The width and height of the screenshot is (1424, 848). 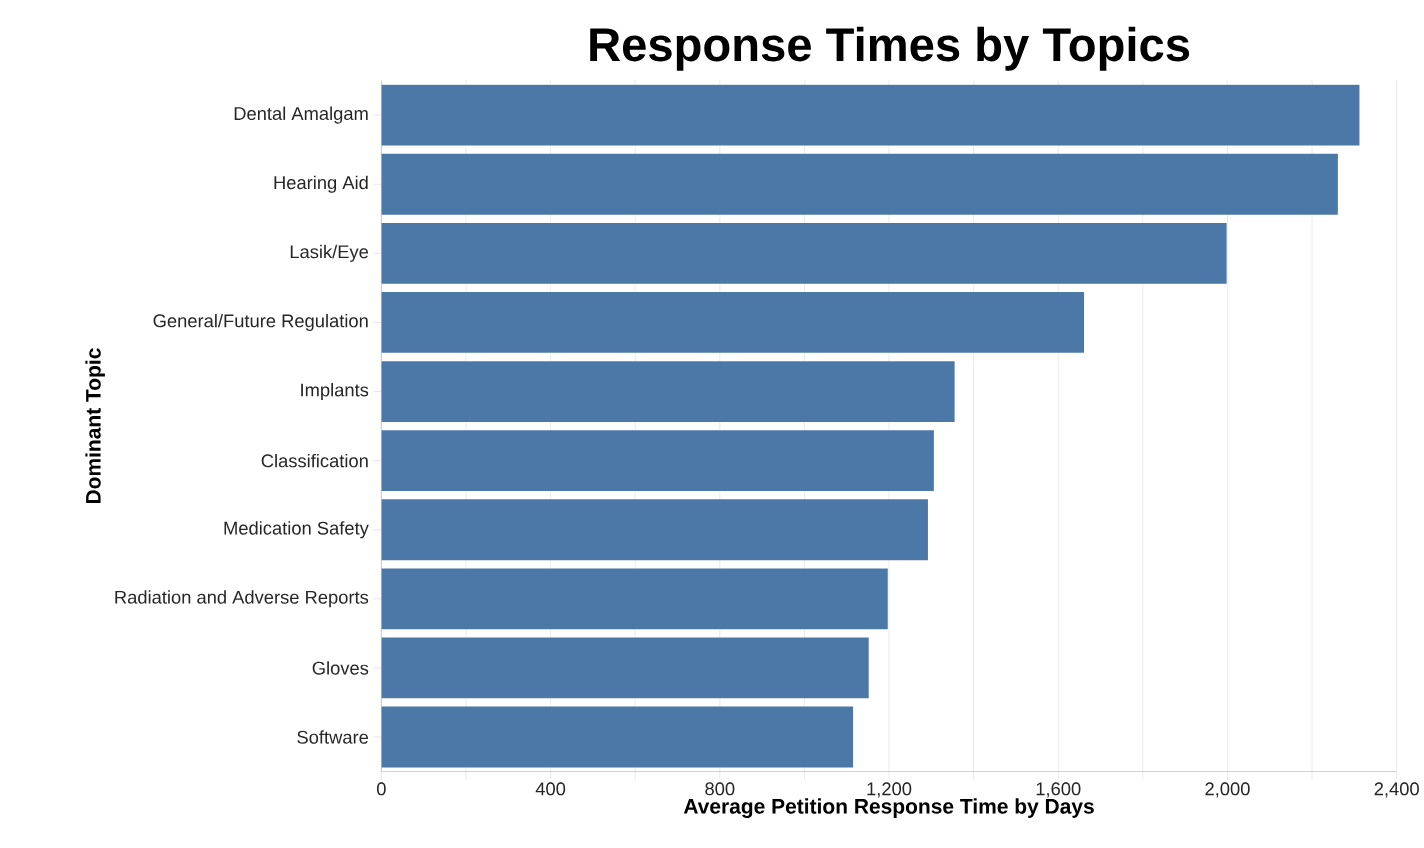 What do you see at coordinates (720, 789) in the screenshot?
I see `x-tick-label: 800` at bounding box center [720, 789].